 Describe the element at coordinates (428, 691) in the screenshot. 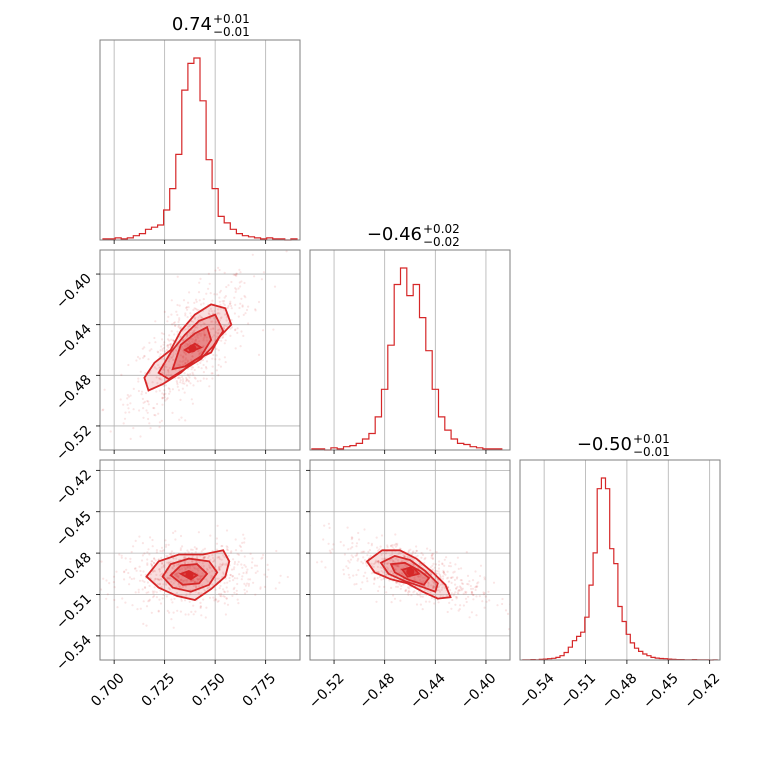

I see `x-tick-label: −0.44` at that location.